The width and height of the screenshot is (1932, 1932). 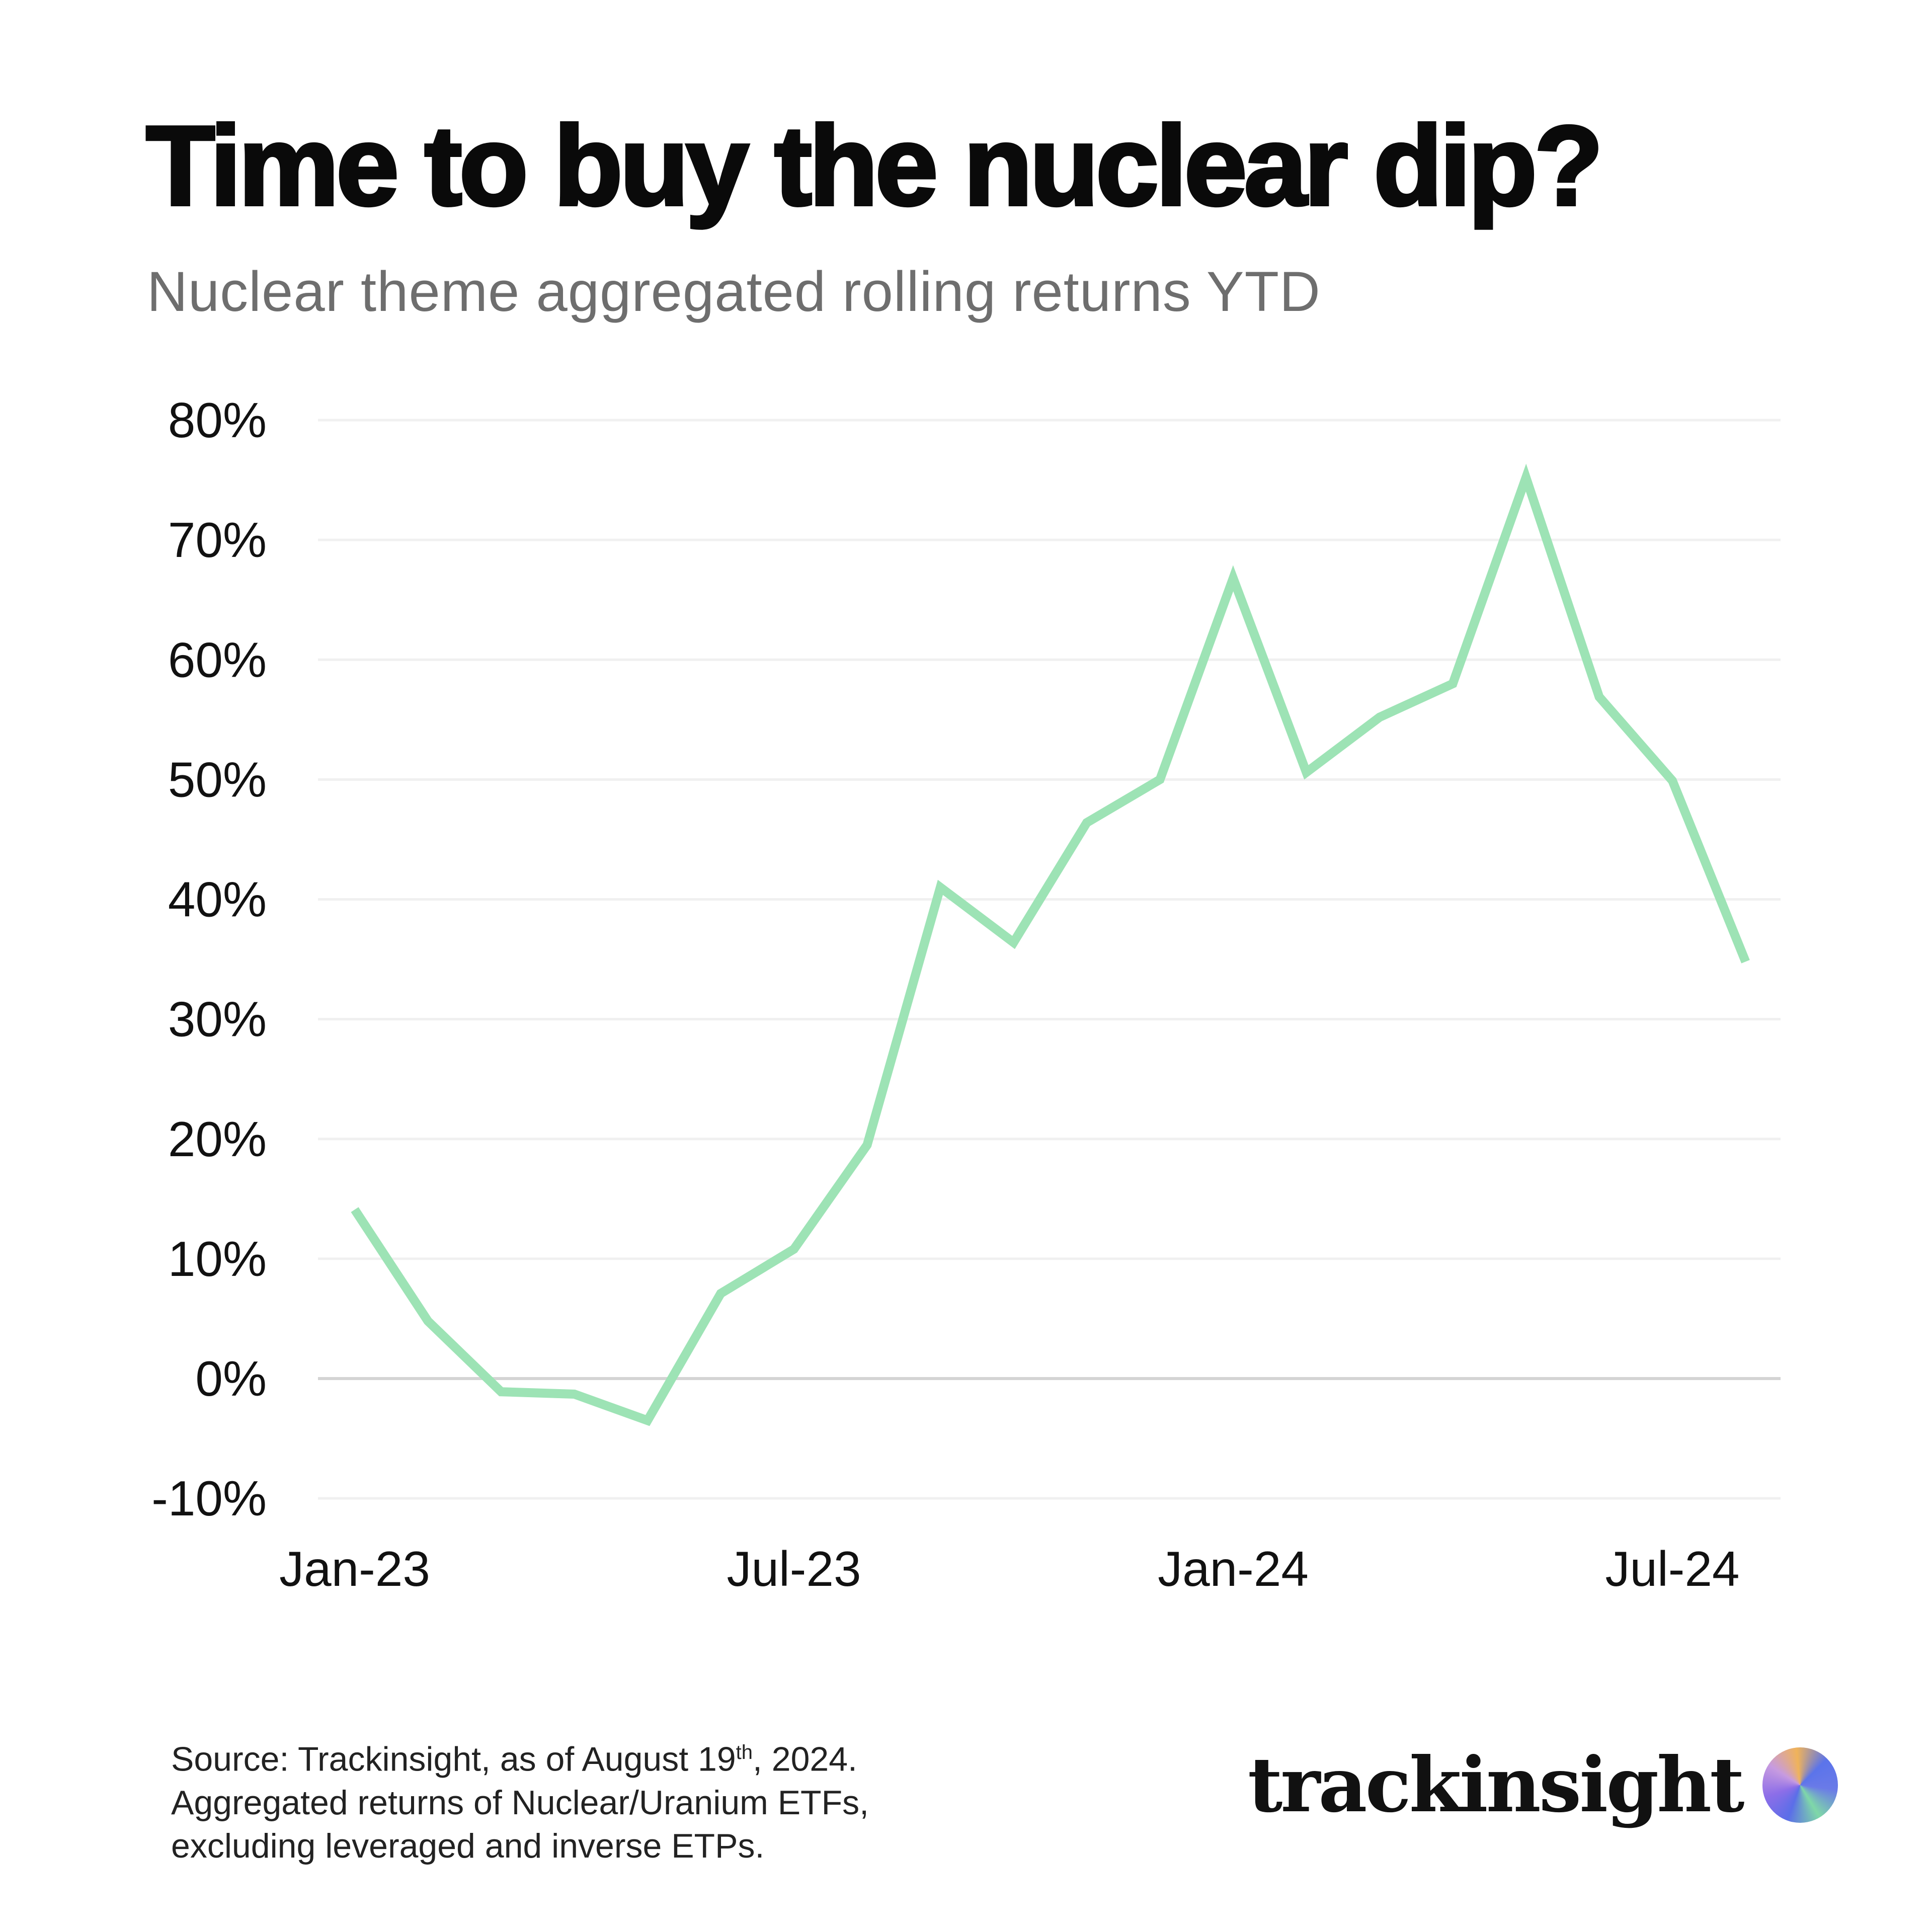 I want to click on logo-wordmark: trackinsight, so click(x=1496, y=1785).